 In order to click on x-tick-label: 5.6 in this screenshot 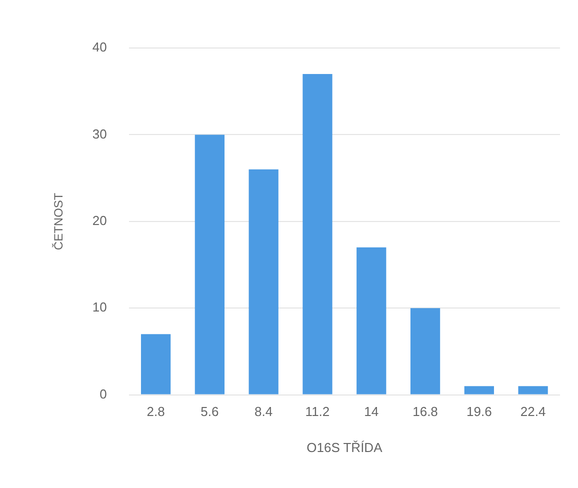, I will do `click(209, 412)`.